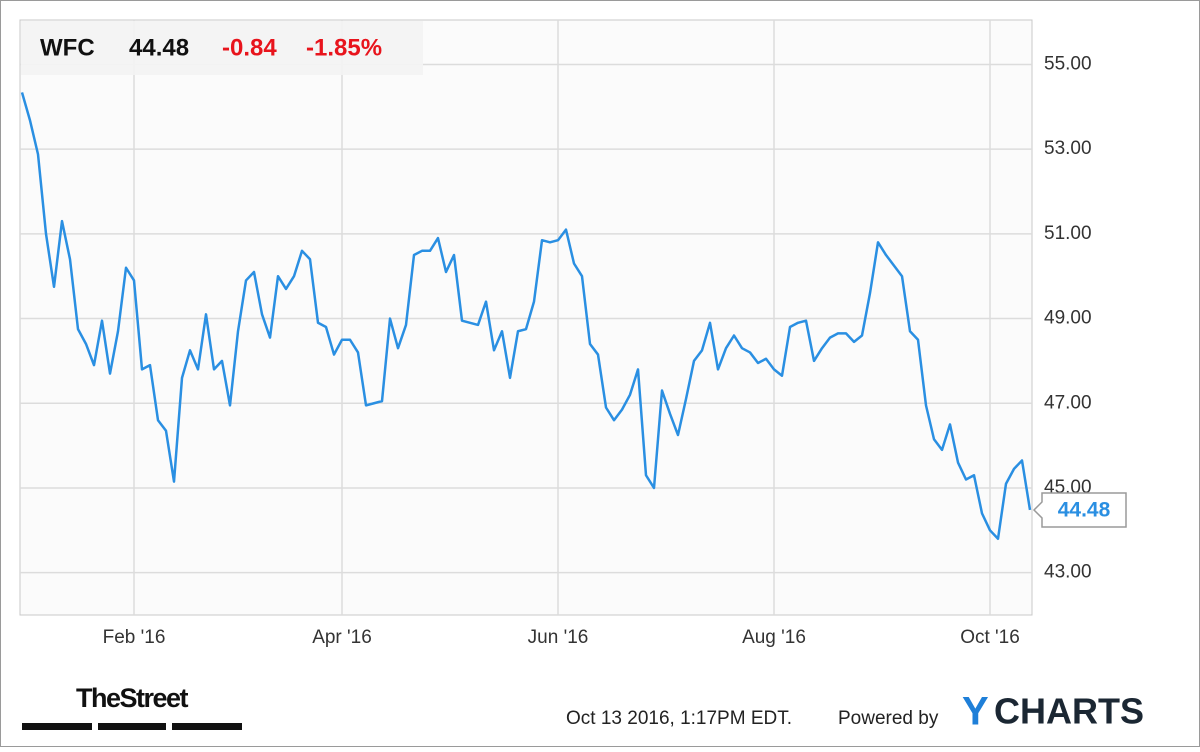 Image resolution: width=1200 pixels, height=752 pixels. Describe the element at coordinates (888, 718) in the screenshot. I see `powered-by: Powered by` at that location.